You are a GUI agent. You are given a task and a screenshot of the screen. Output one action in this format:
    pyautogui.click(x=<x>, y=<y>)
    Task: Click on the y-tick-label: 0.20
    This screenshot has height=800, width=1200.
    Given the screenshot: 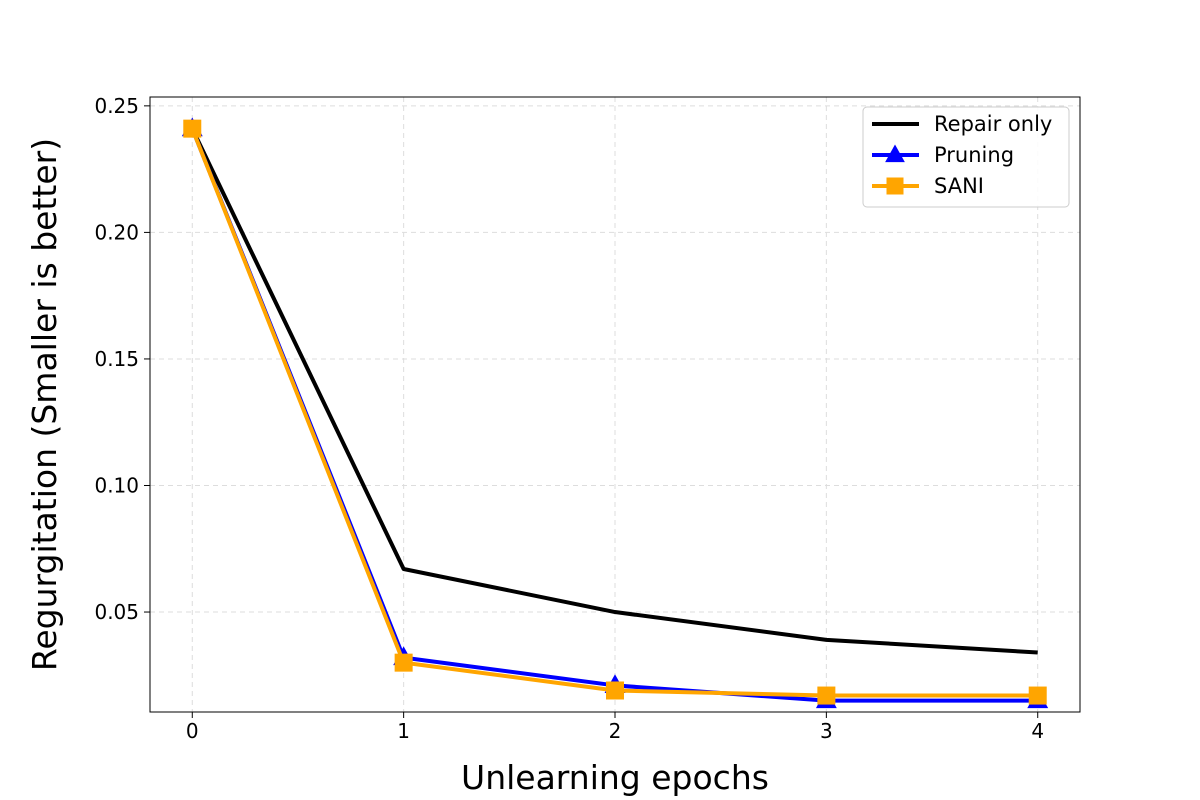 What is the action you would take?
    pyautogui.click(x=116, y=232)
    